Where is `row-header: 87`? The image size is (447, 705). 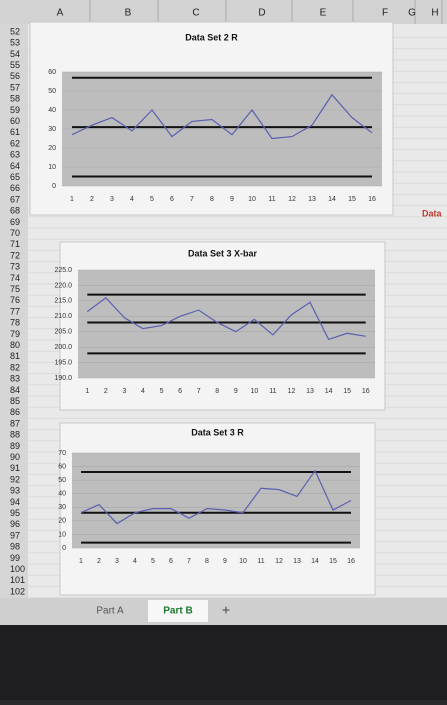
row-header: 87 is located at coordinates (15, 423).